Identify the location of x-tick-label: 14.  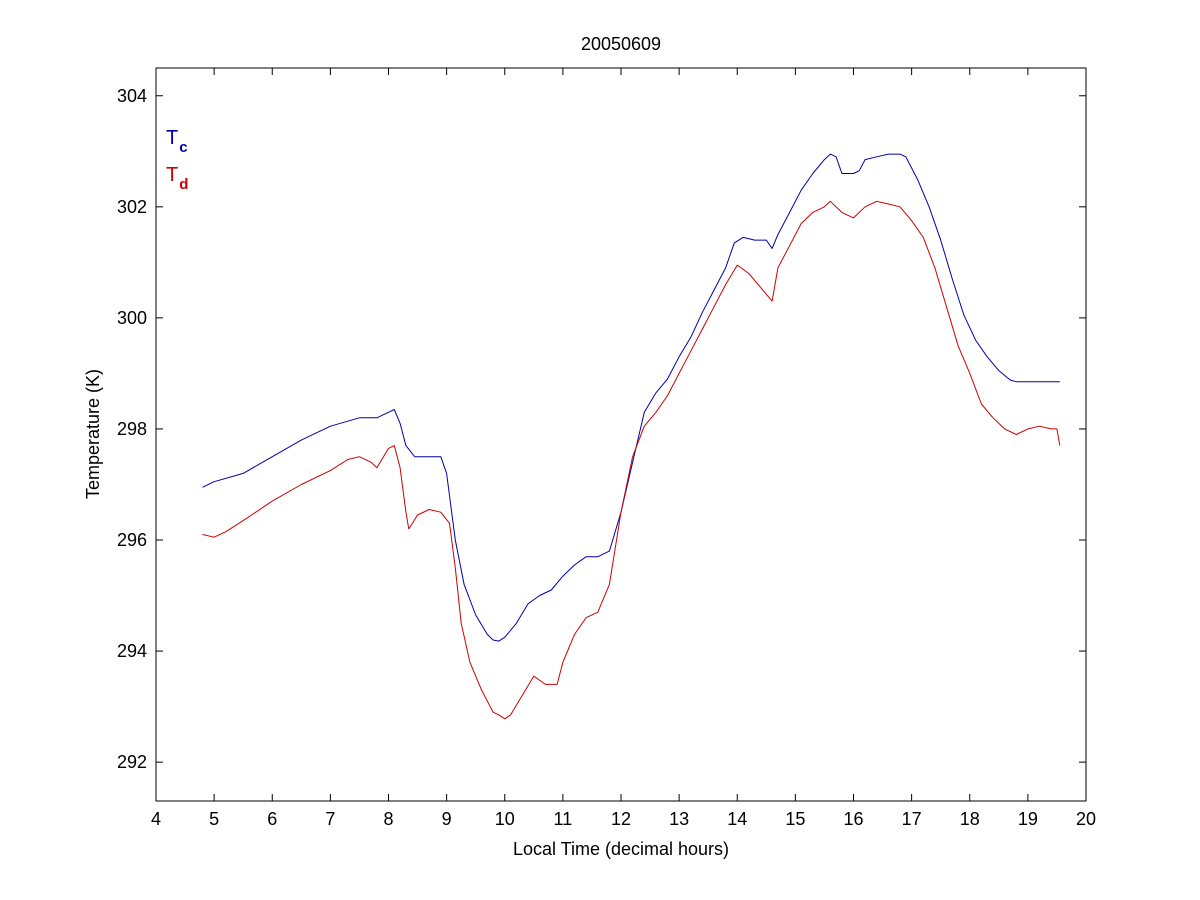
(737, 819).